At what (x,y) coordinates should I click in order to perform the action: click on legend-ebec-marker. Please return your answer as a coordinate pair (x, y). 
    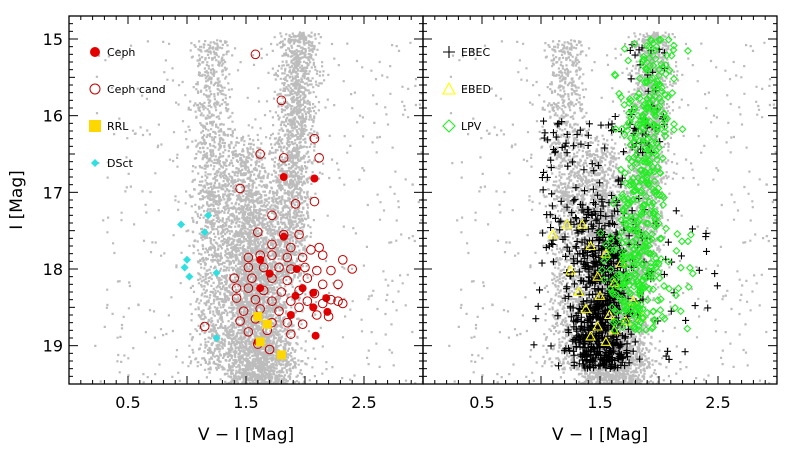
    Looking at the image, I should click on (449, 52).